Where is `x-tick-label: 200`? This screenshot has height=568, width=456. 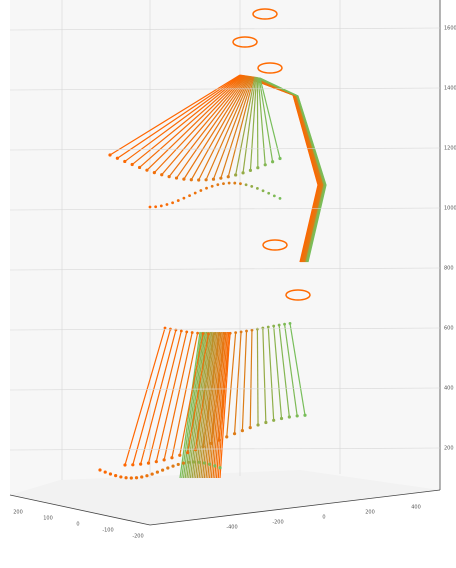
x-tick-label: 200 is located at coordinates (370, 513).